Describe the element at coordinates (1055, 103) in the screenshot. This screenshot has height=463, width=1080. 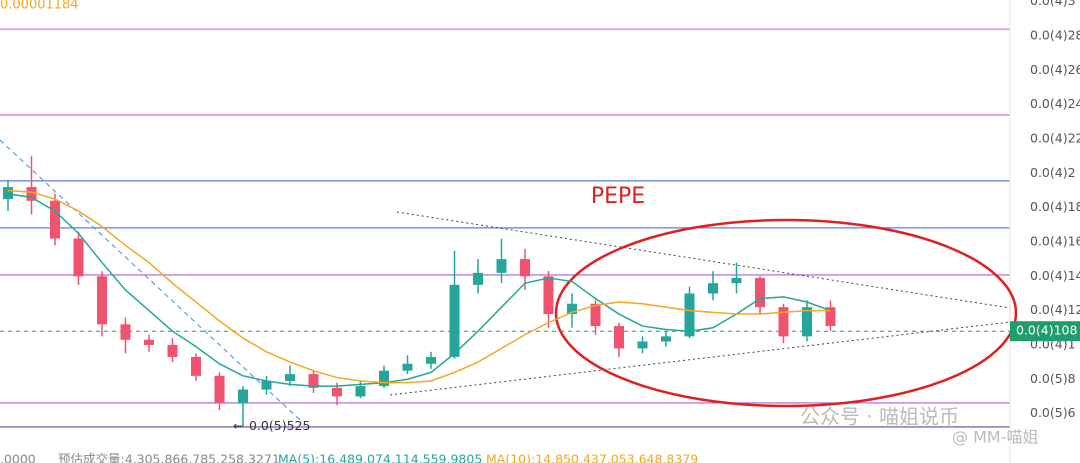
I see `y-tick-label: 0.0(4)24` at that location.